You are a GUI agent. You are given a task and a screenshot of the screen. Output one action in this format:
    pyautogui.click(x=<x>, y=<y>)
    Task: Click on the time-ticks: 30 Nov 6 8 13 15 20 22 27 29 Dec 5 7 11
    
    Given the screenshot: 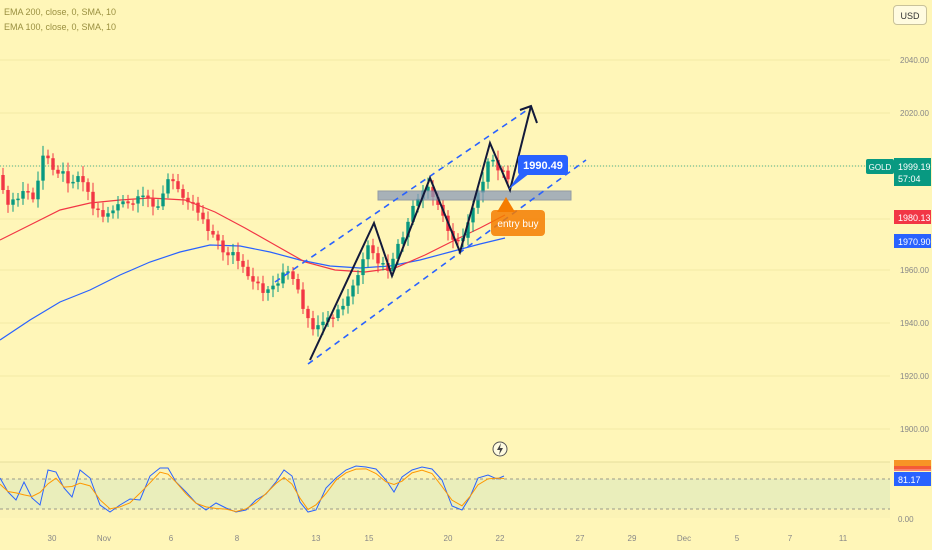 What is the action you would take?
    pyautogui.click(x=448, y=538)
    